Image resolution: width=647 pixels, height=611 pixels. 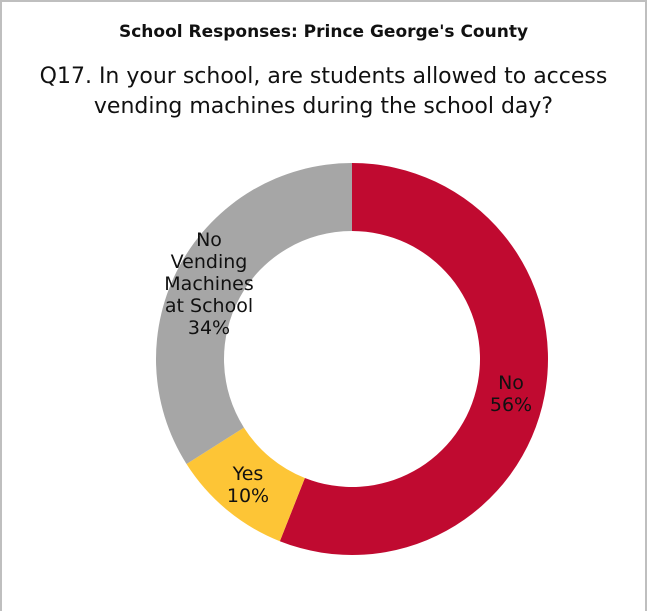 What do you see at coordinates (511, 394) in the screenshot?
I see `slice-label-no: No 56%` at bounding box center [511, 394].